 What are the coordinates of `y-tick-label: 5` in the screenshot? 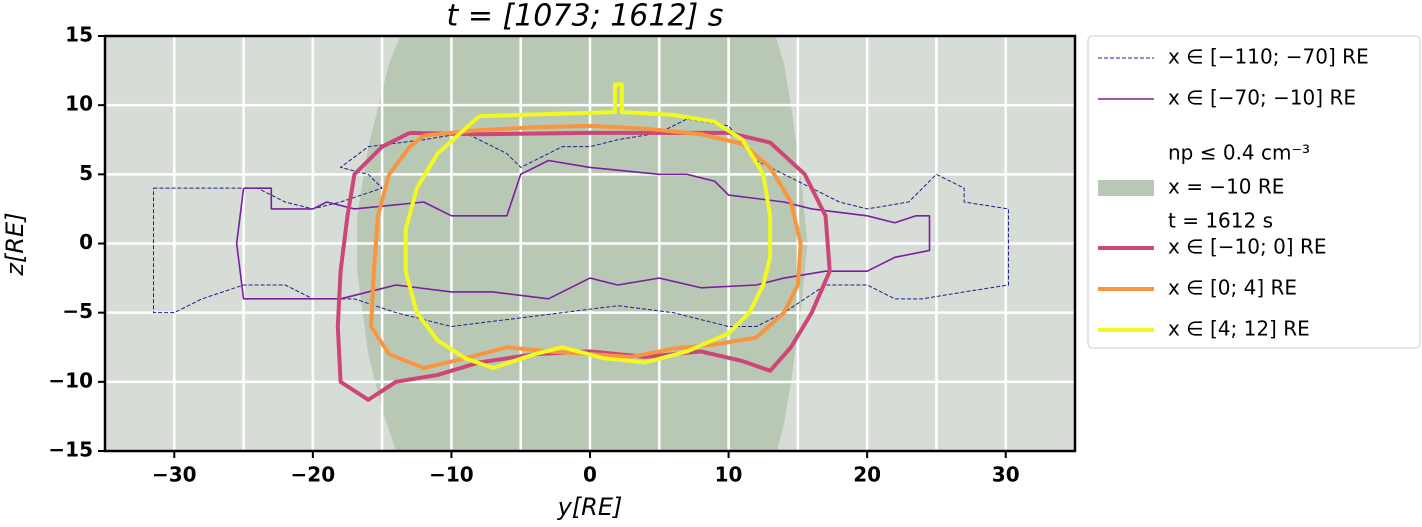 It's located at (86, 173).